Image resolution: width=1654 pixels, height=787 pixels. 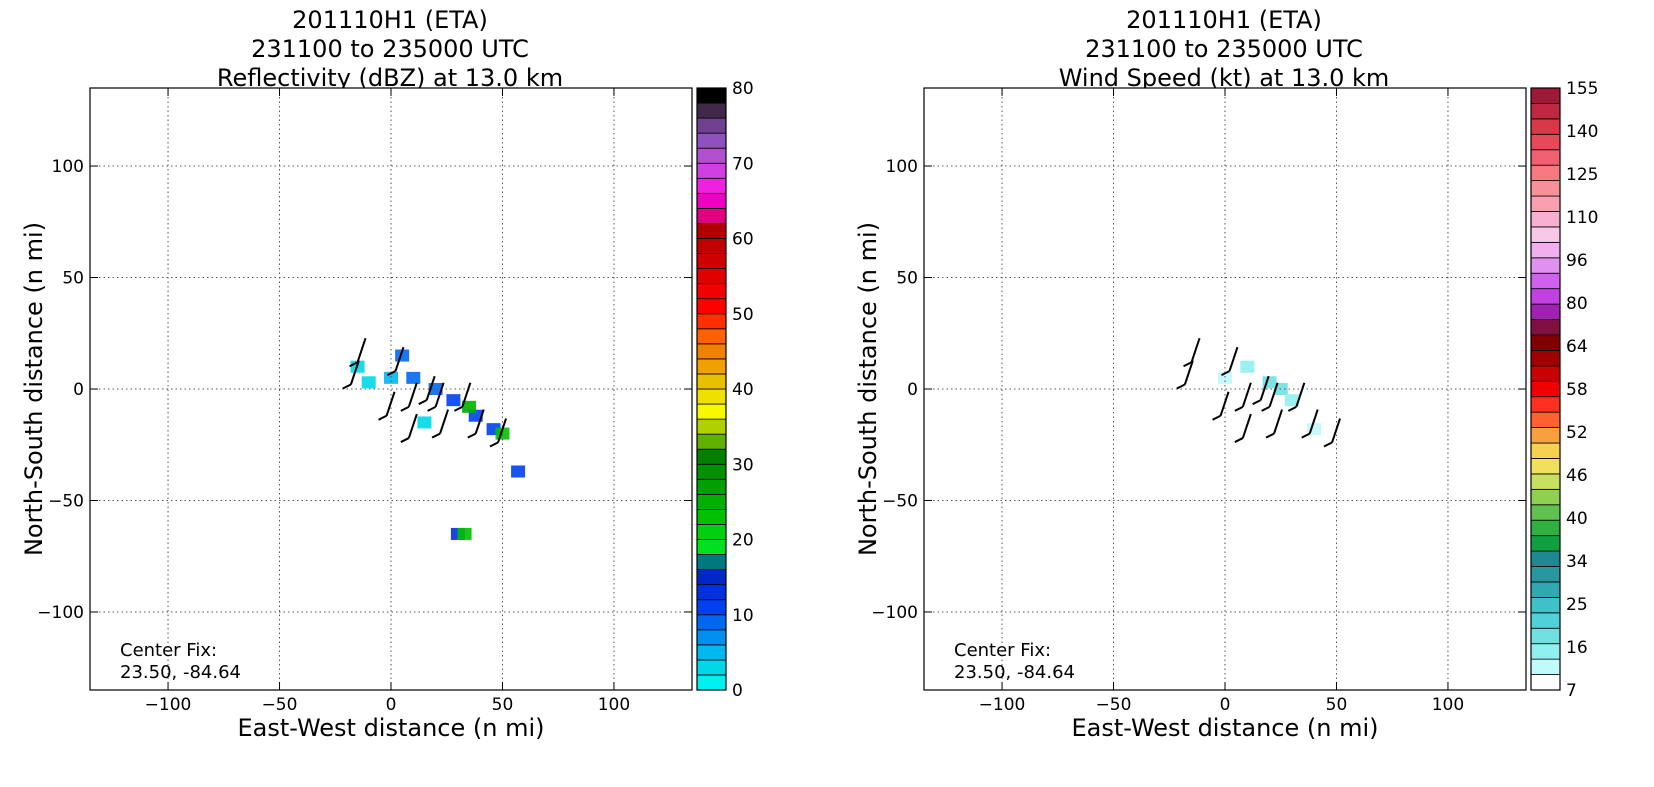 What do you see at coordinates (1582, 89) in the screenshot?
I see `colorbar-tick-label: 155` at bounding box center [1582, 89].